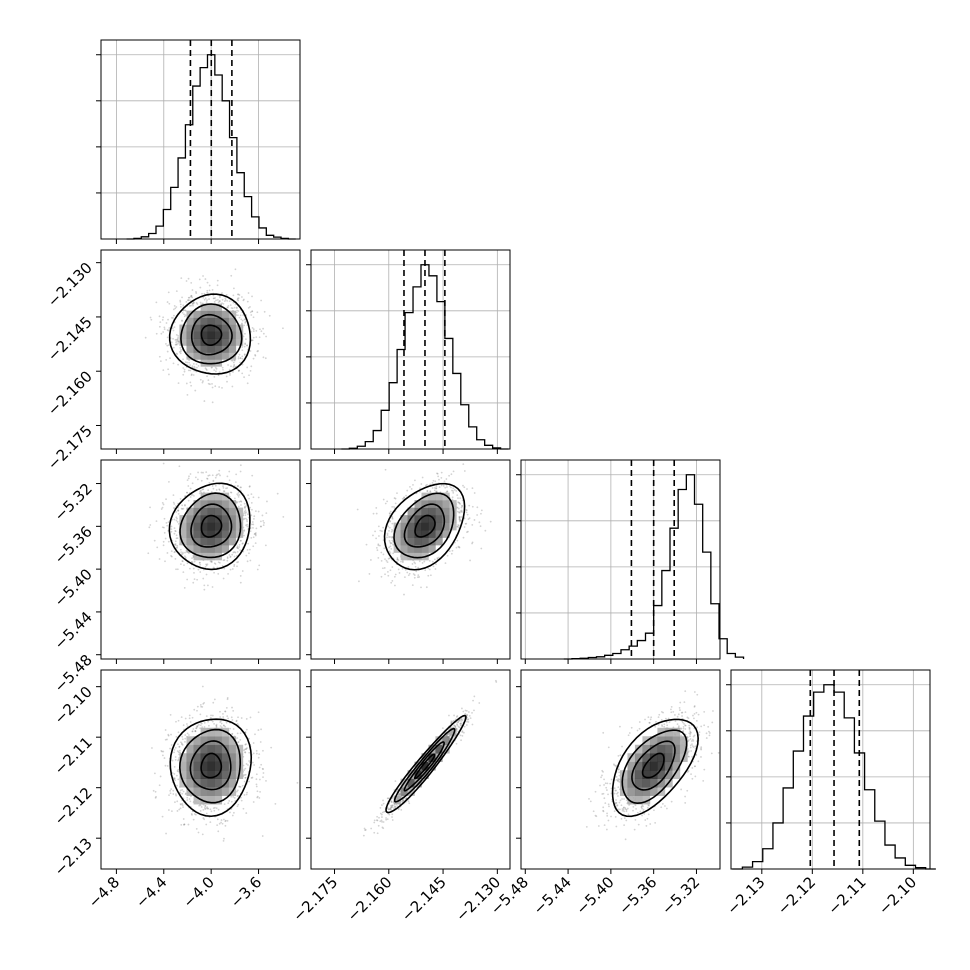 The width and height of the screenshot is (970, 970). I want to click on diag-panel-3: −2.13 −2.12 −2.11 −2.10, so click(829, 793).